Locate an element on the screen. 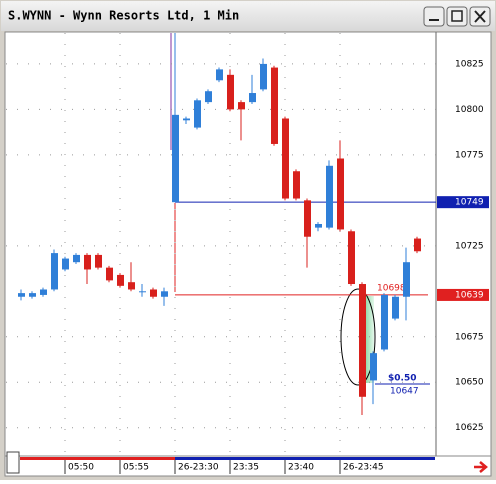 Image resolution: width=496 pixels, height=484 pixels. scroll-arrow is located at coordinates (481, 467).